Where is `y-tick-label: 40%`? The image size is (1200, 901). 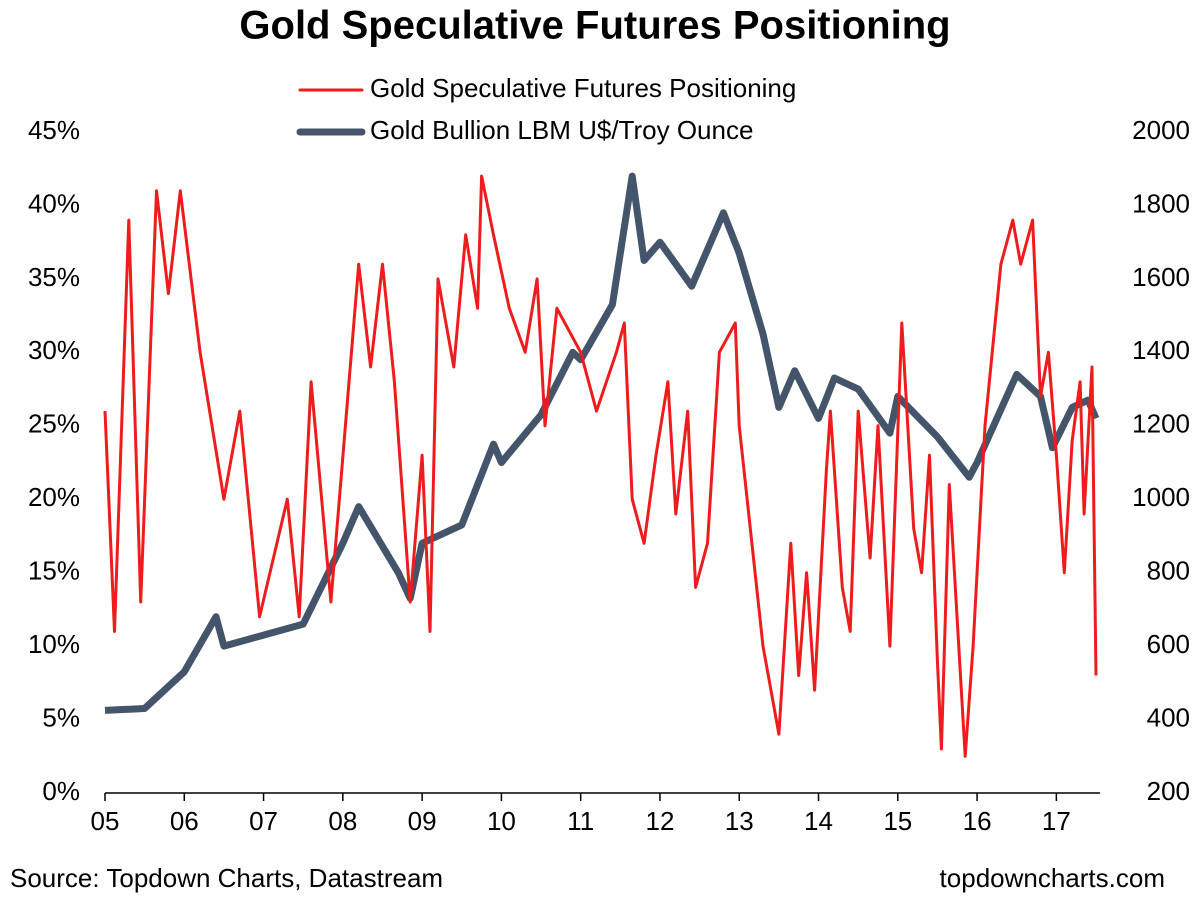 y-tick-label: 40% is located at coordinates (54, 203).